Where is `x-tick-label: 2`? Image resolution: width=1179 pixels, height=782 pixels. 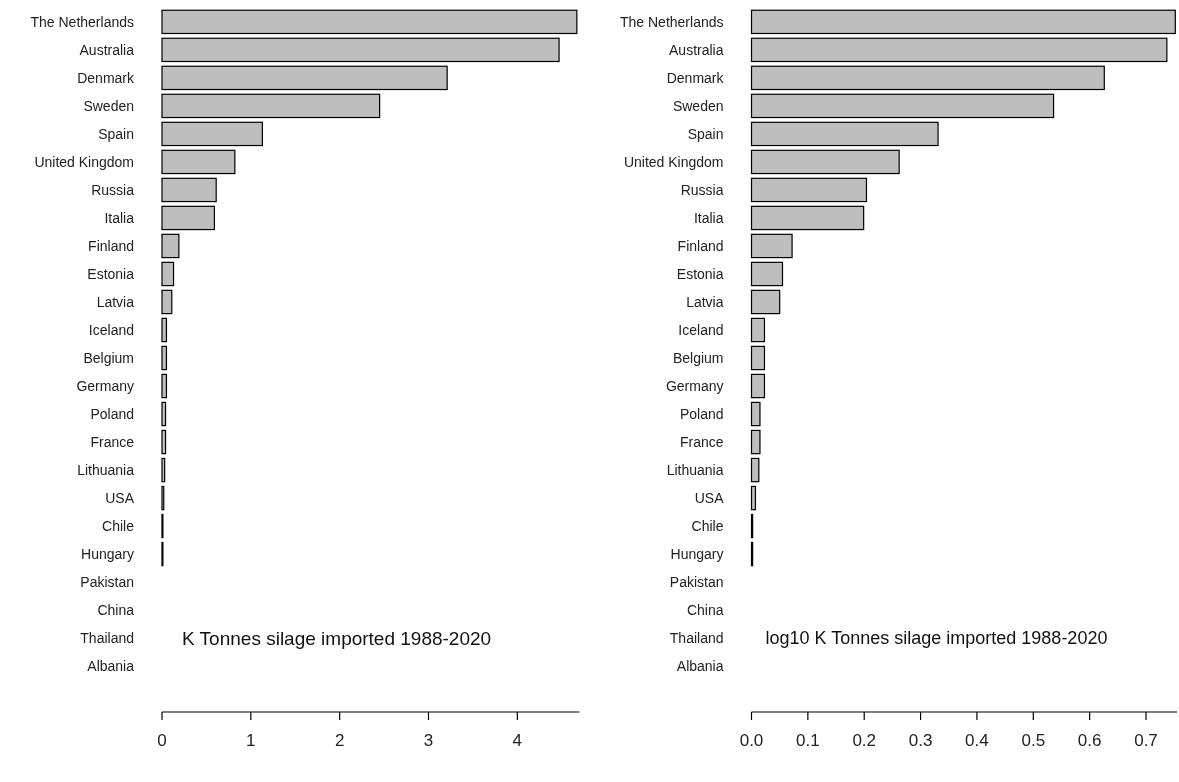 x-tick-label: 2 is located at coordinates (339, 740).